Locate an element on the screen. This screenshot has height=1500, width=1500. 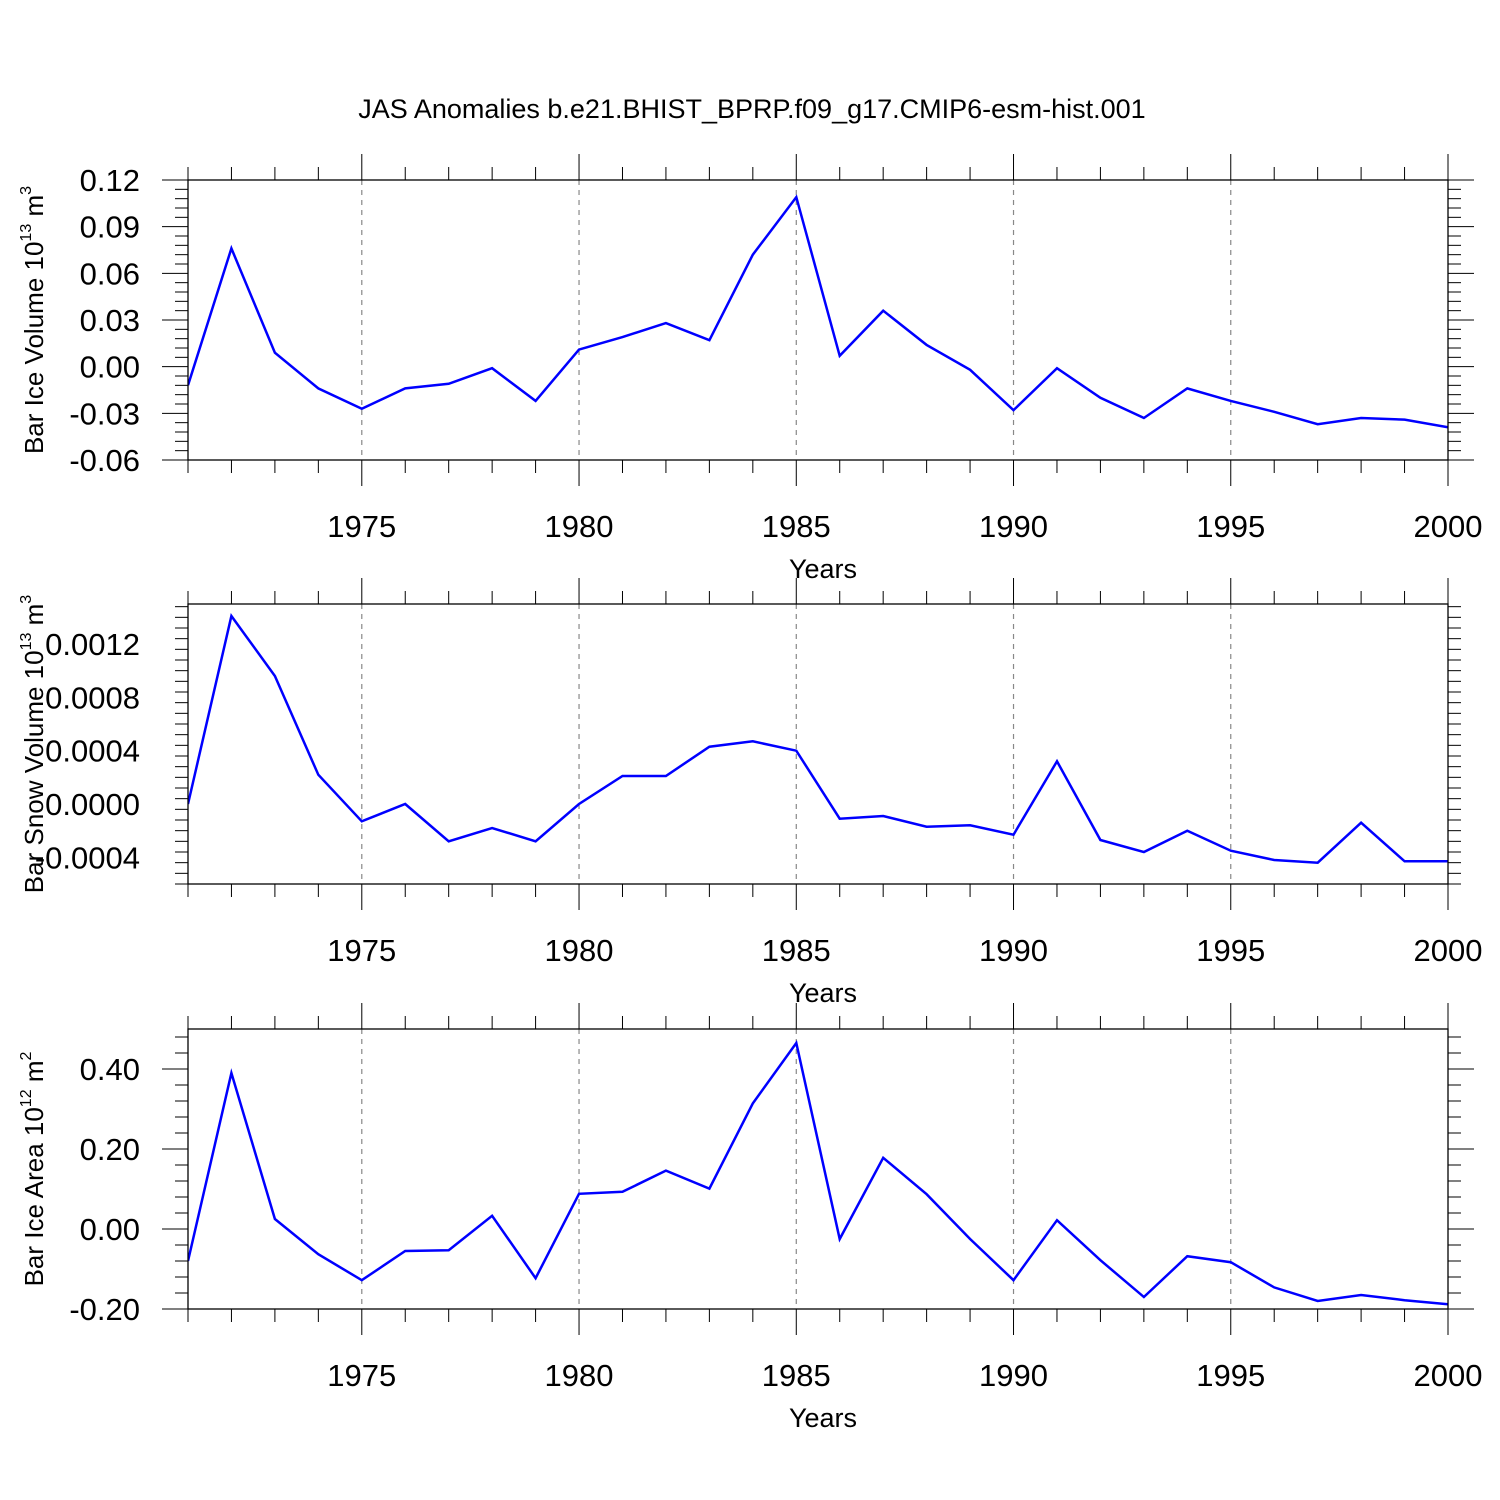
y-axis-label: Bar Ice Area 1012 m2 is located at coordinates (33, 1168).